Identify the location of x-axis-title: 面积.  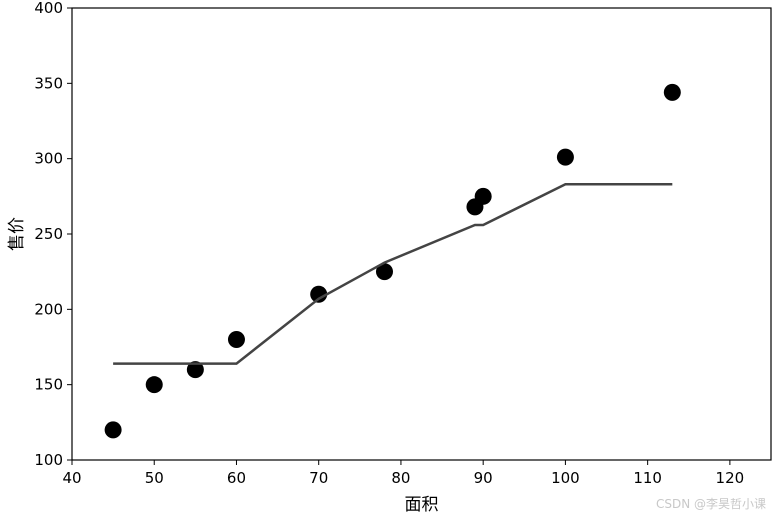
(422, 505).